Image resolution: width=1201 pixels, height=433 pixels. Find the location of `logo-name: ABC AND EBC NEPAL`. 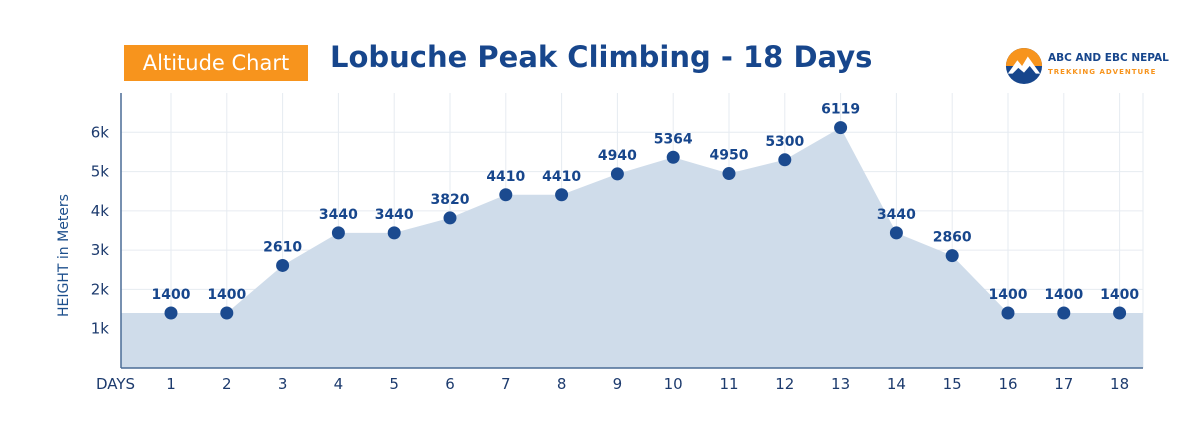

logo-name: ABC AND EBC NEPAL is located at coordinates (1108, 58).